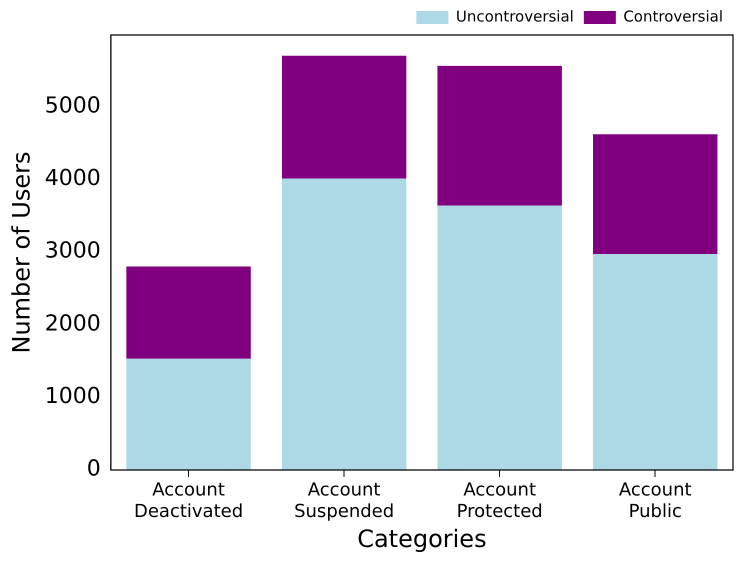  Describe the element at coordinates (22, 252) in the screenshot. I see `y-axis-title: Number of Users` at that location.